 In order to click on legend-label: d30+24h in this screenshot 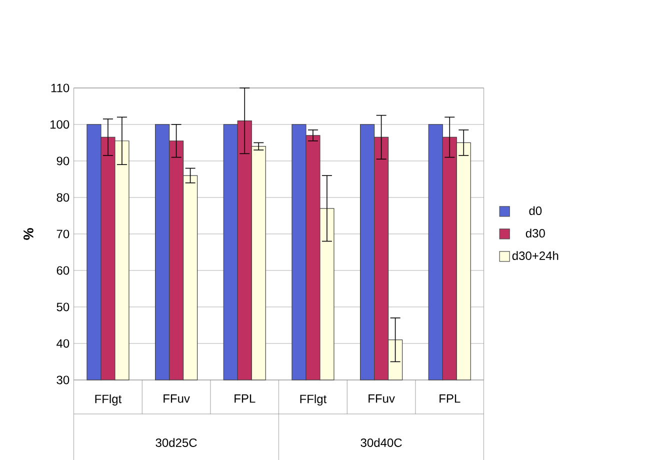, I will do `click(535, 255)`.